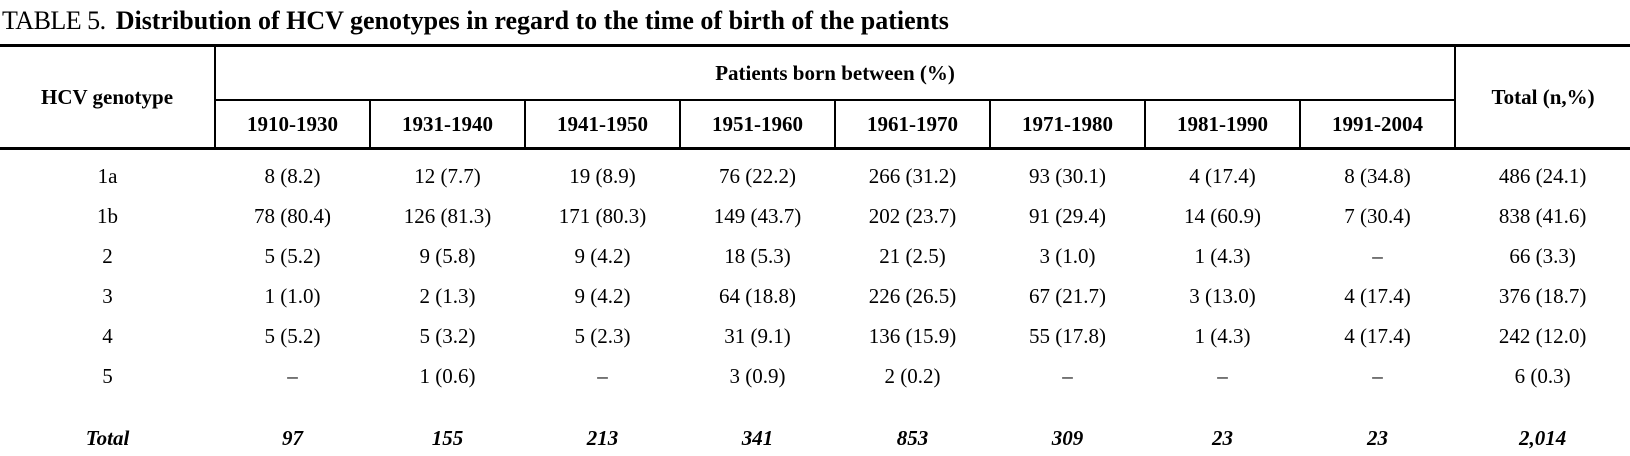 This screenshot has width=1630, height=456. What do you see at coordinates (108, 97) in the screenshot?
I see `header-hcv-genotype: HCV genotype` at bounding box center [108, 97].